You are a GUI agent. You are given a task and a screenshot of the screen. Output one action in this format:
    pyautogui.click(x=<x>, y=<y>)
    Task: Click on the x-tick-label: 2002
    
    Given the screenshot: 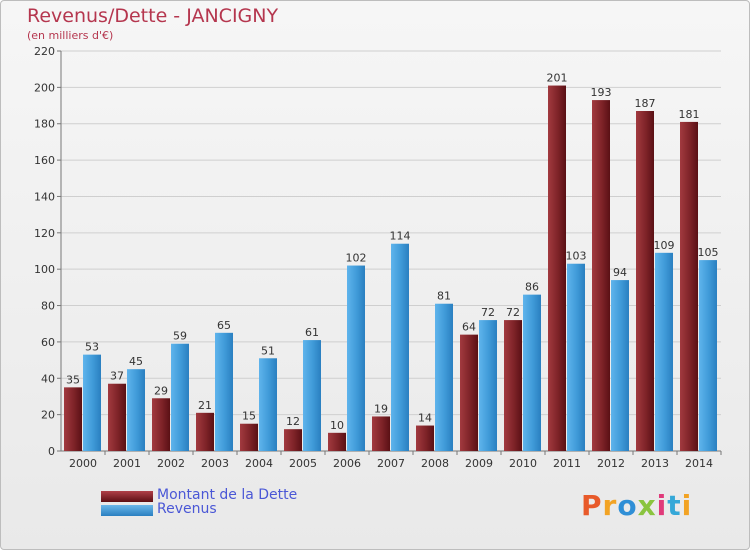 What is the action you would take?
    pyautogui.click(x=171, y=463)
    